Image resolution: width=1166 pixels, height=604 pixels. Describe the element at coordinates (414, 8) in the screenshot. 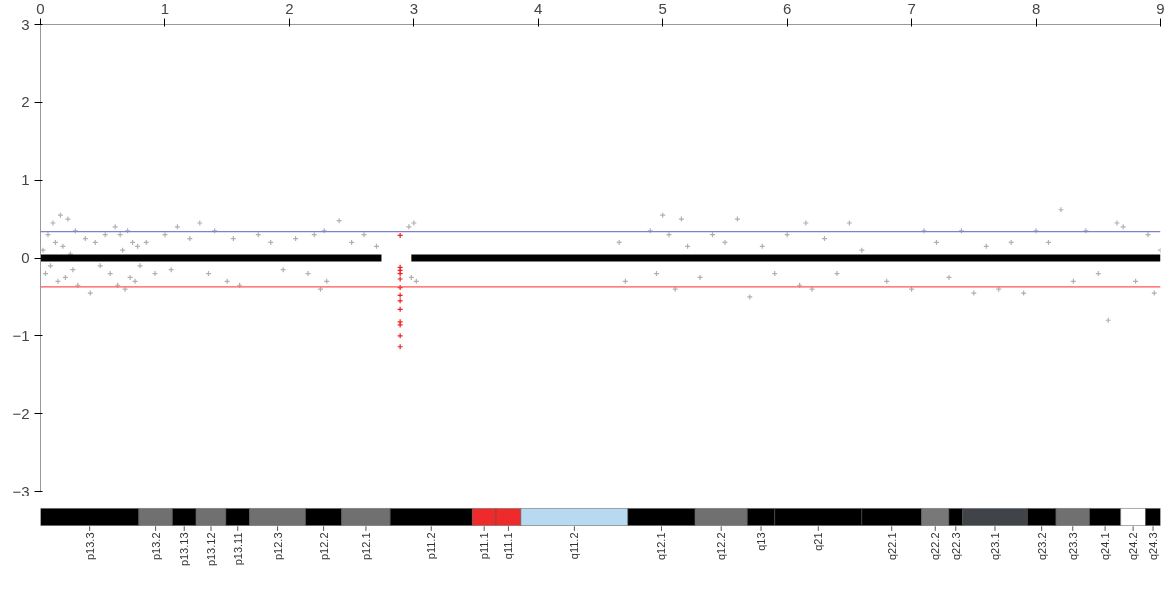

I see `x-tick-label: 3` at that location.